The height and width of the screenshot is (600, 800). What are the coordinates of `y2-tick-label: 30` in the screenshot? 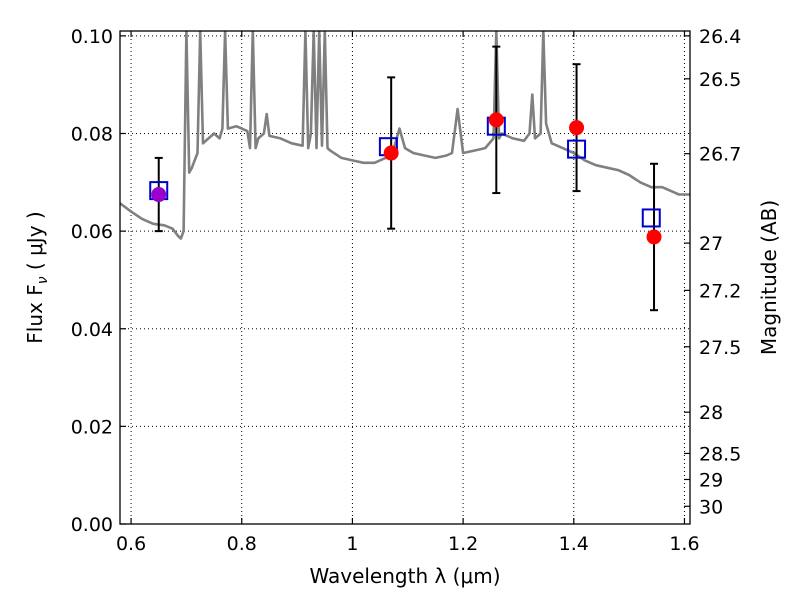 It's located at (711, 507).